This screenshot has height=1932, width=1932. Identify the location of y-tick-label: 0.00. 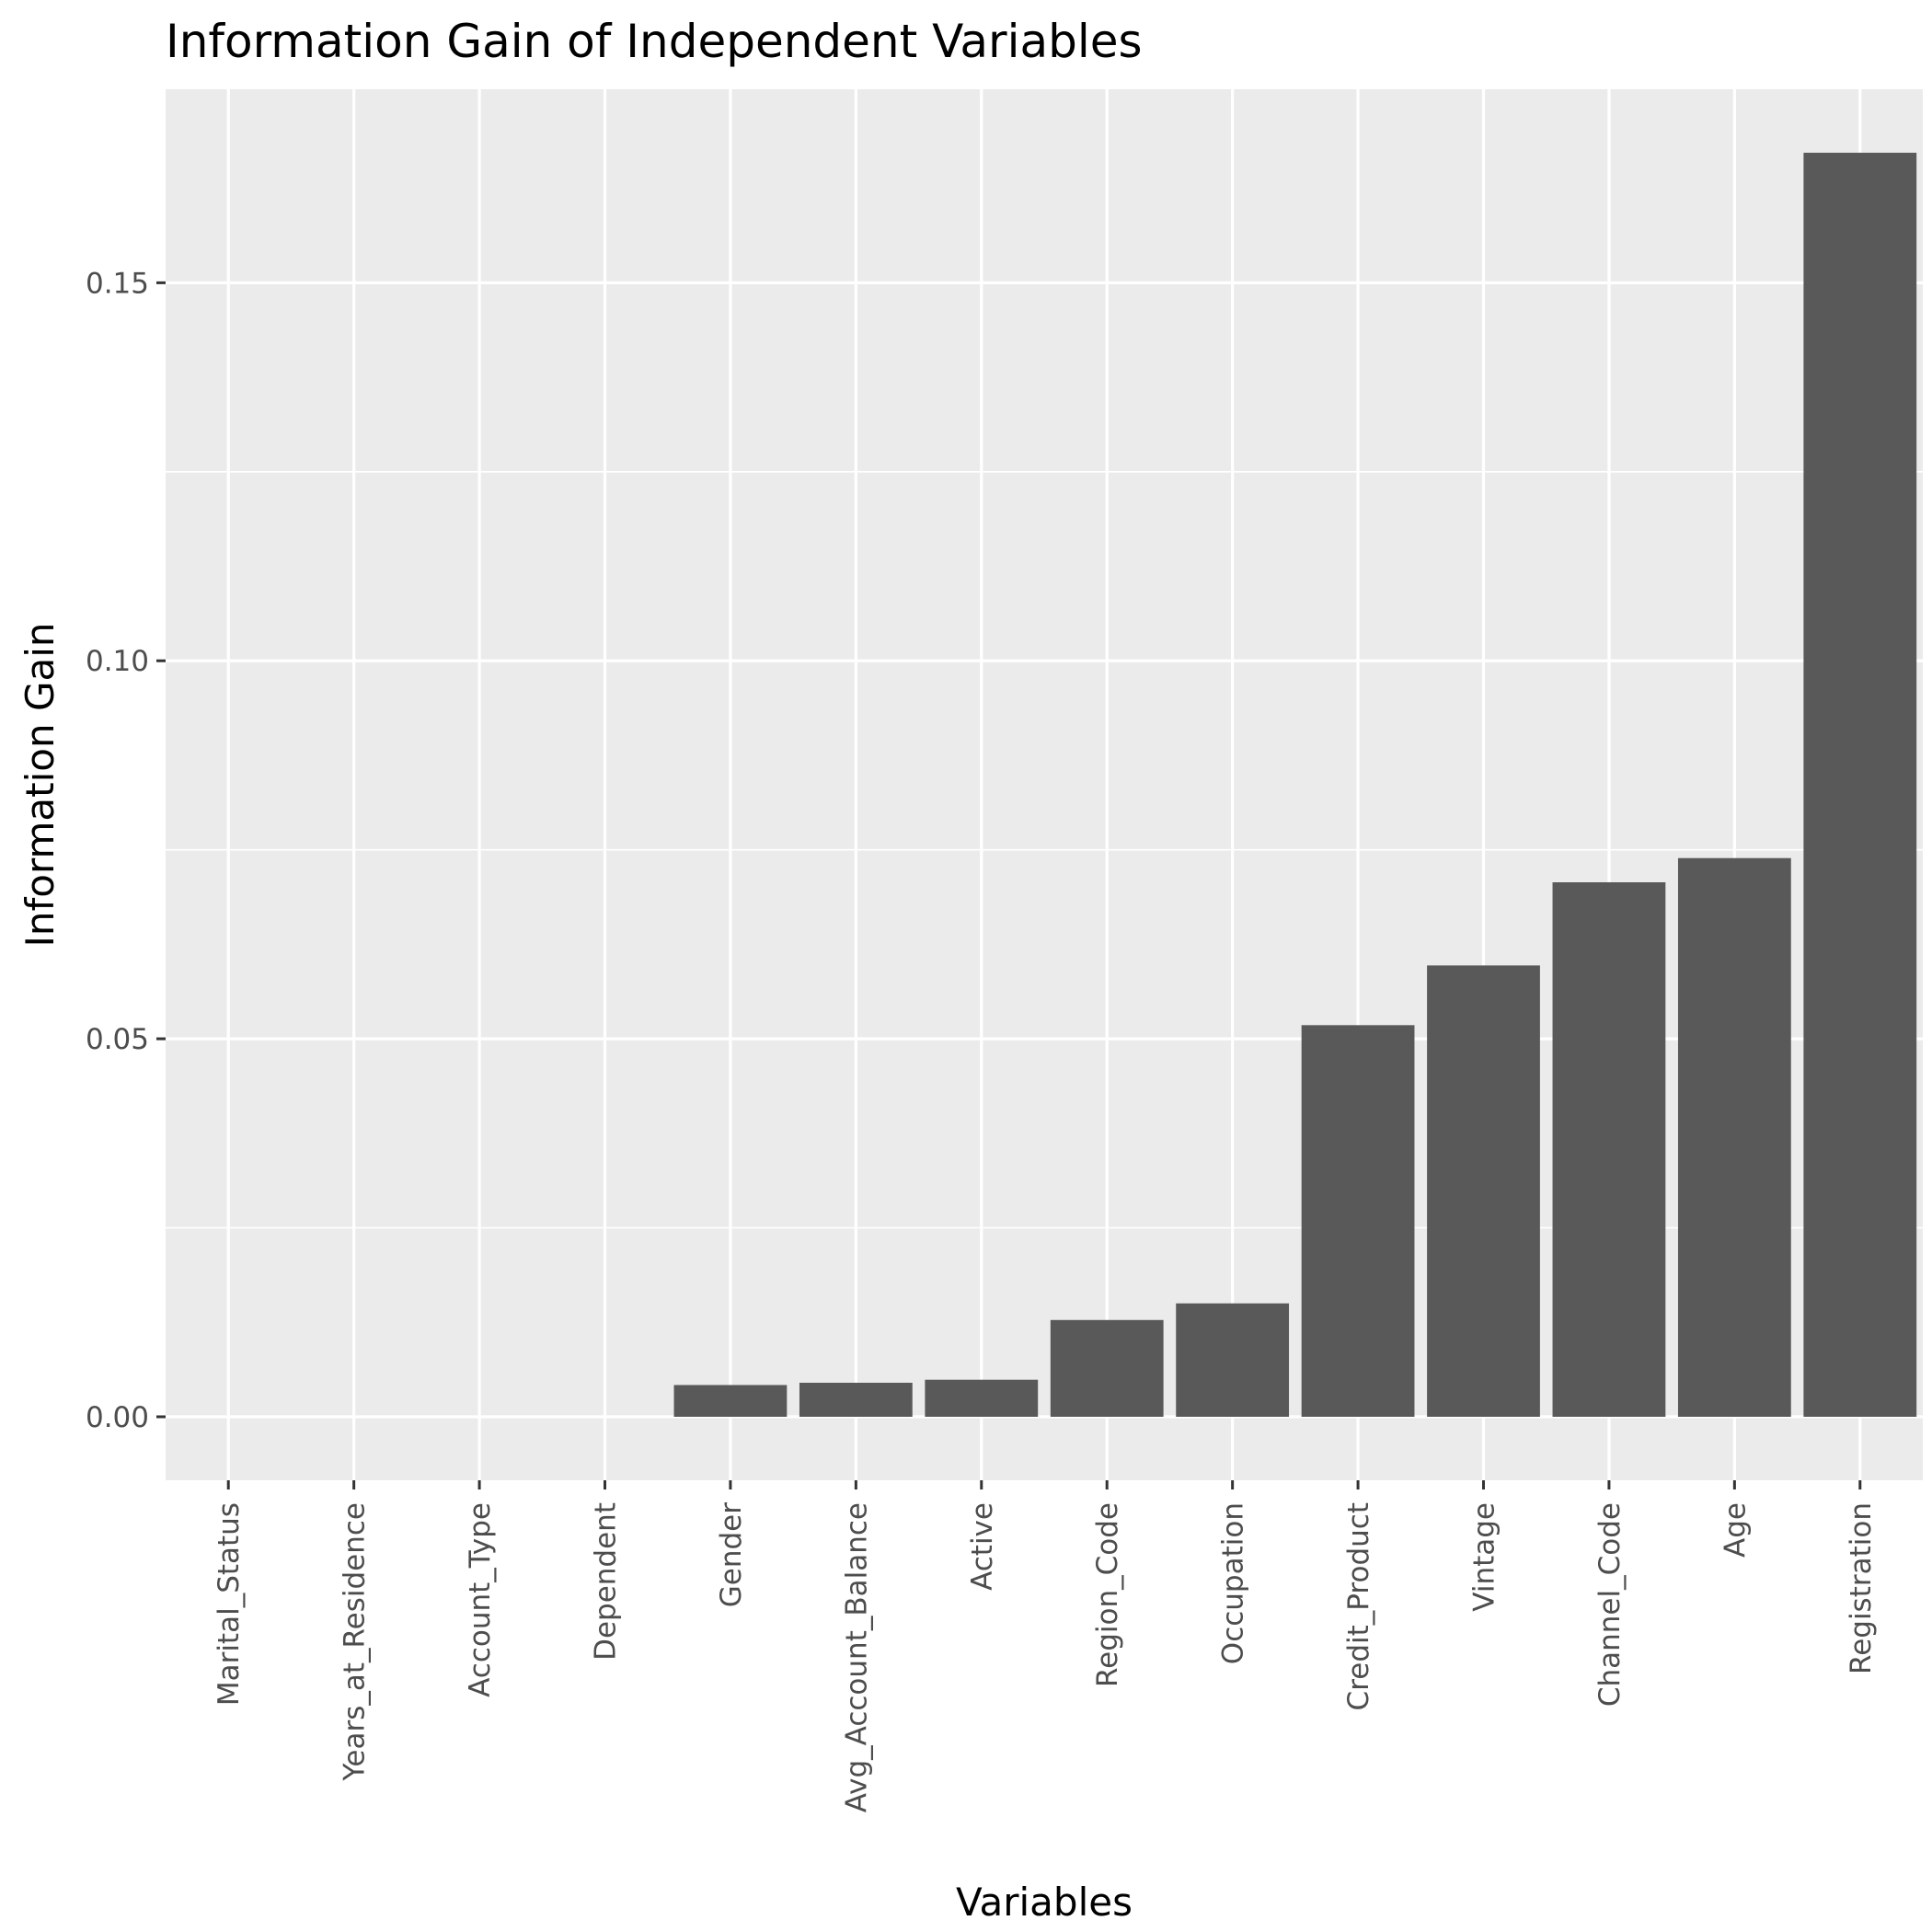
(117, 1417).